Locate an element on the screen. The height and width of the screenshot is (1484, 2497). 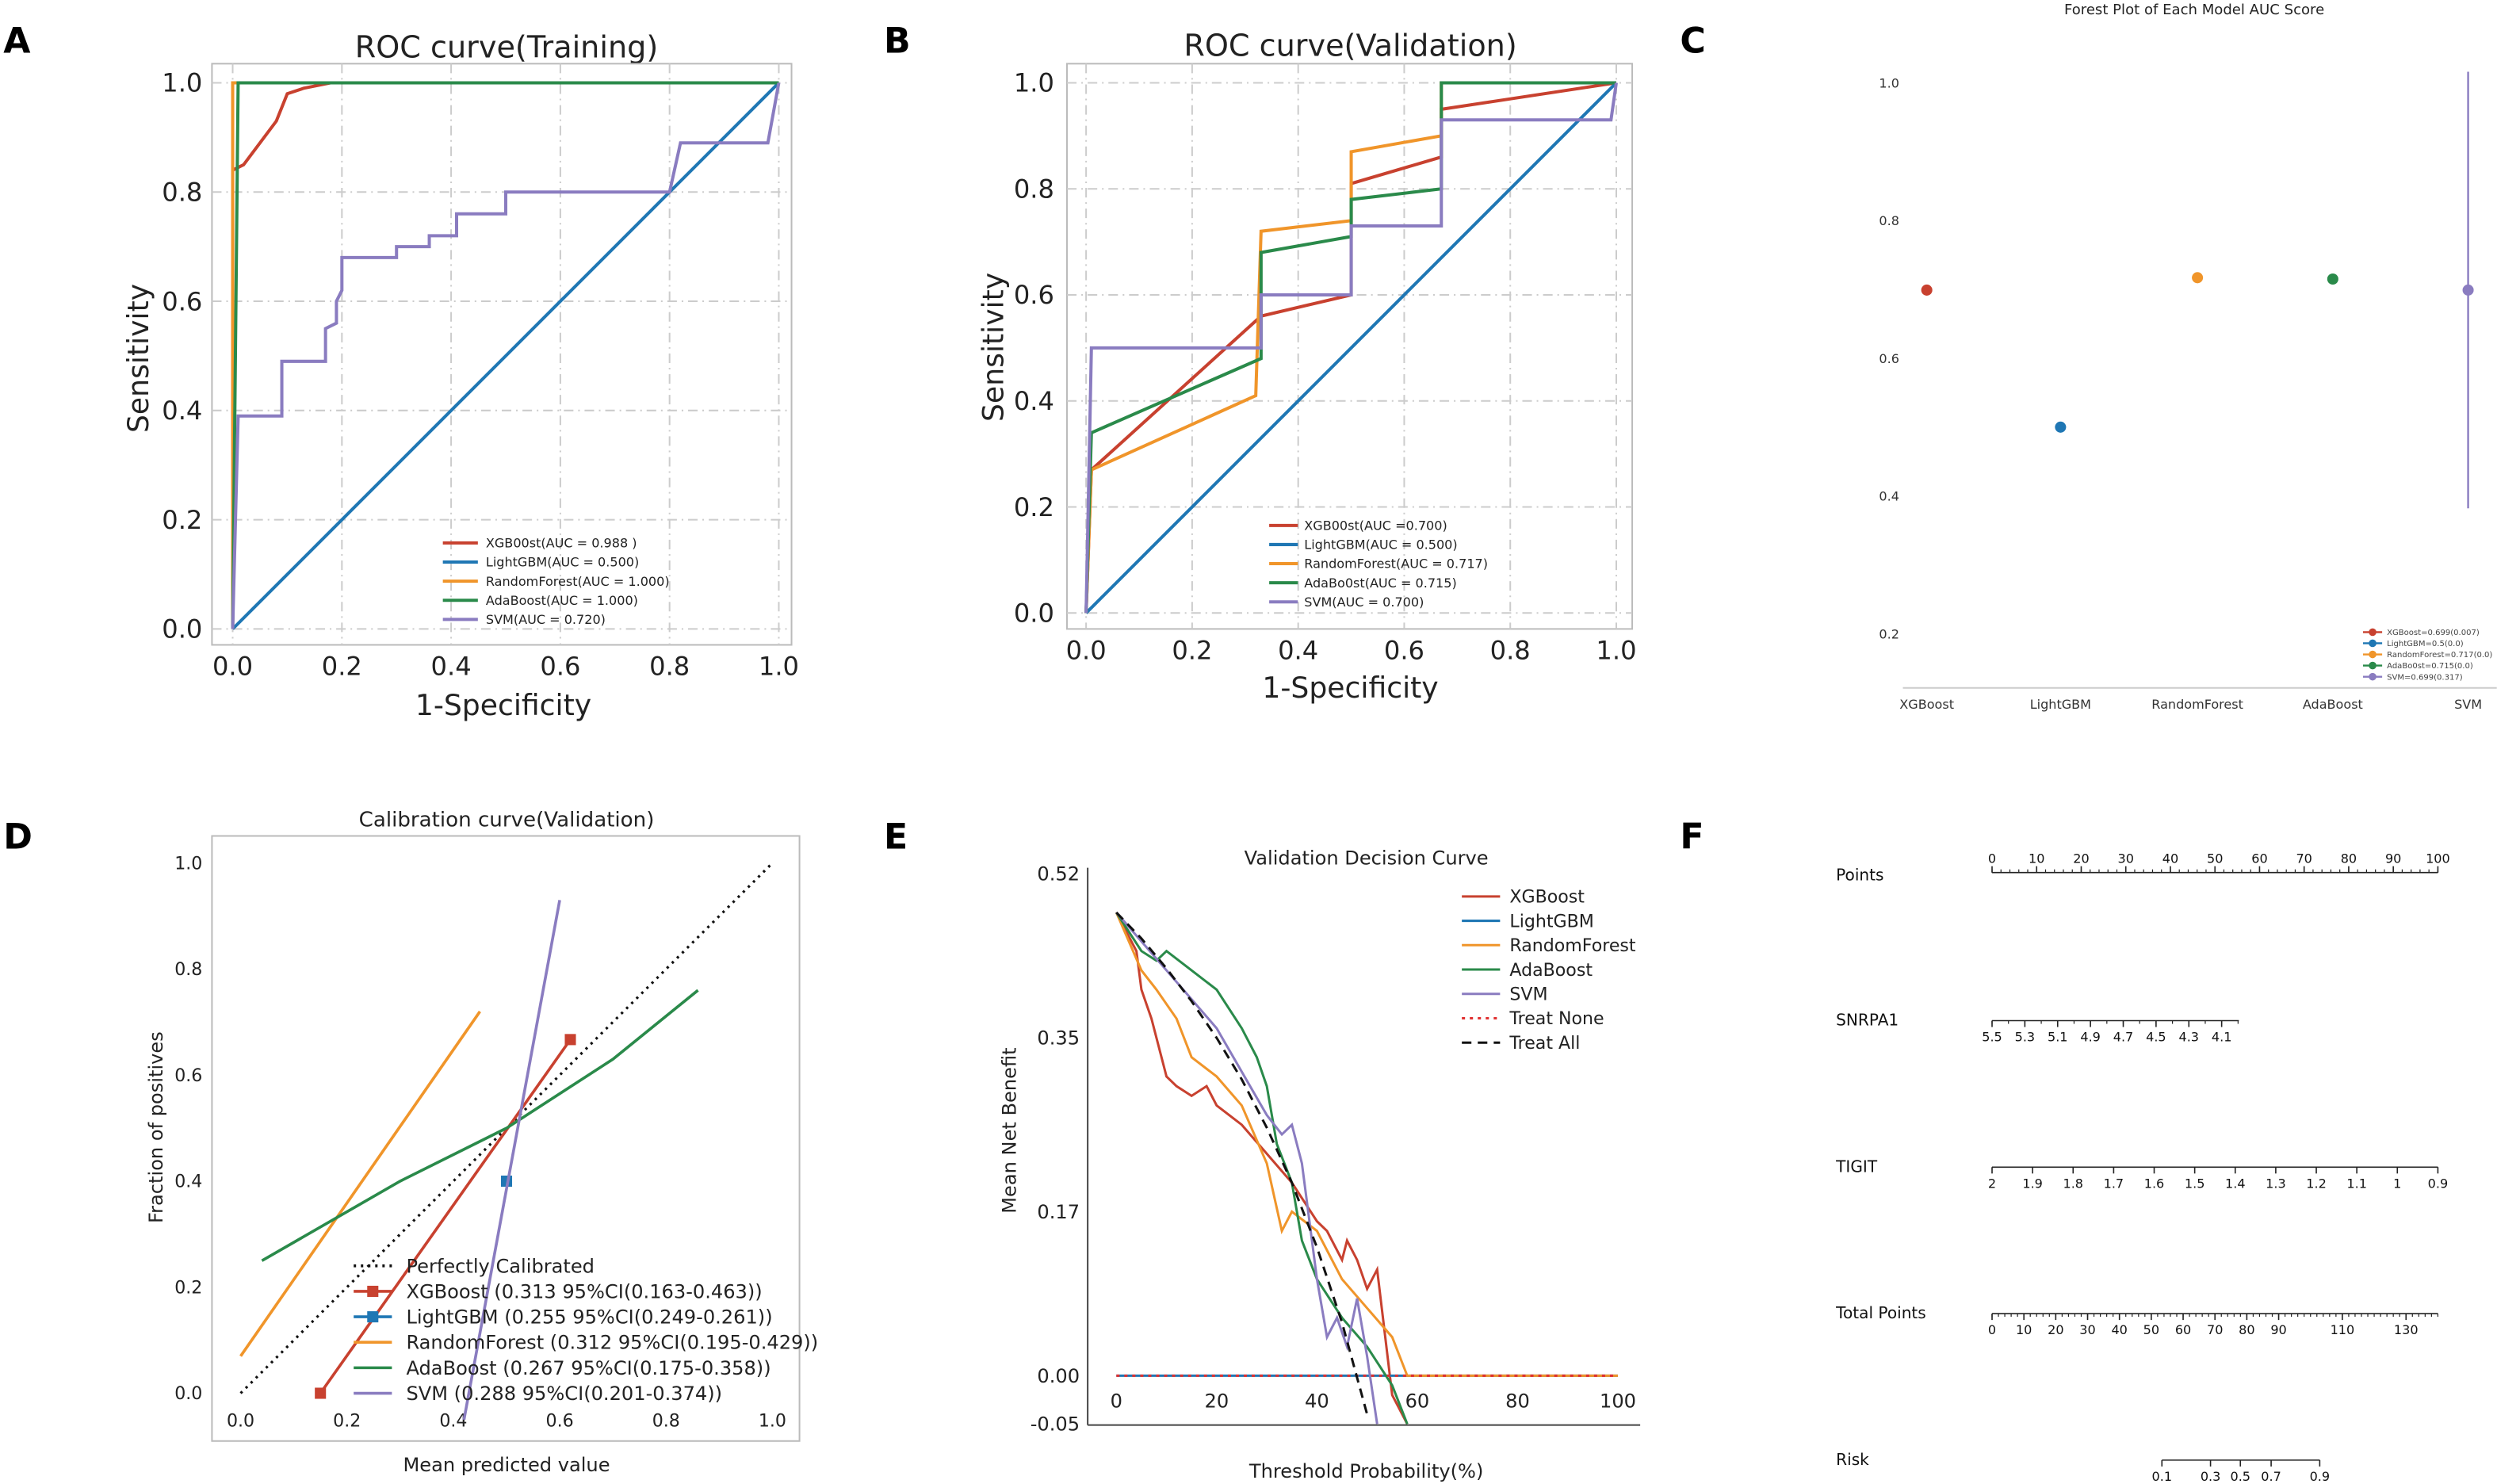
nomogram-points-label: Points is located at coordinates (1859, 875).